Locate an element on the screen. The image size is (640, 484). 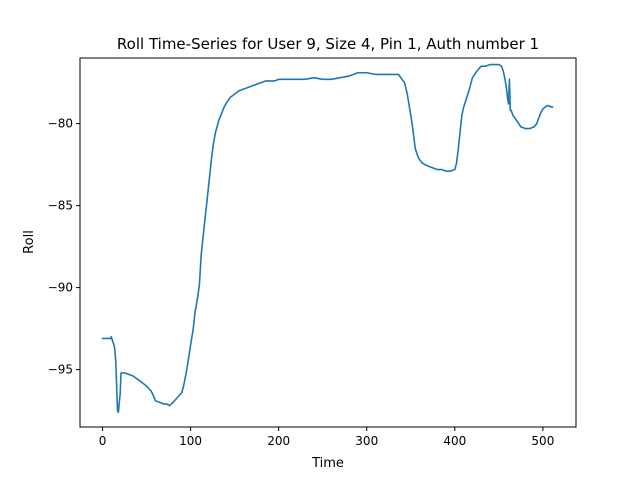
y-axis-label: Roll is located at coordinates (29, 242).